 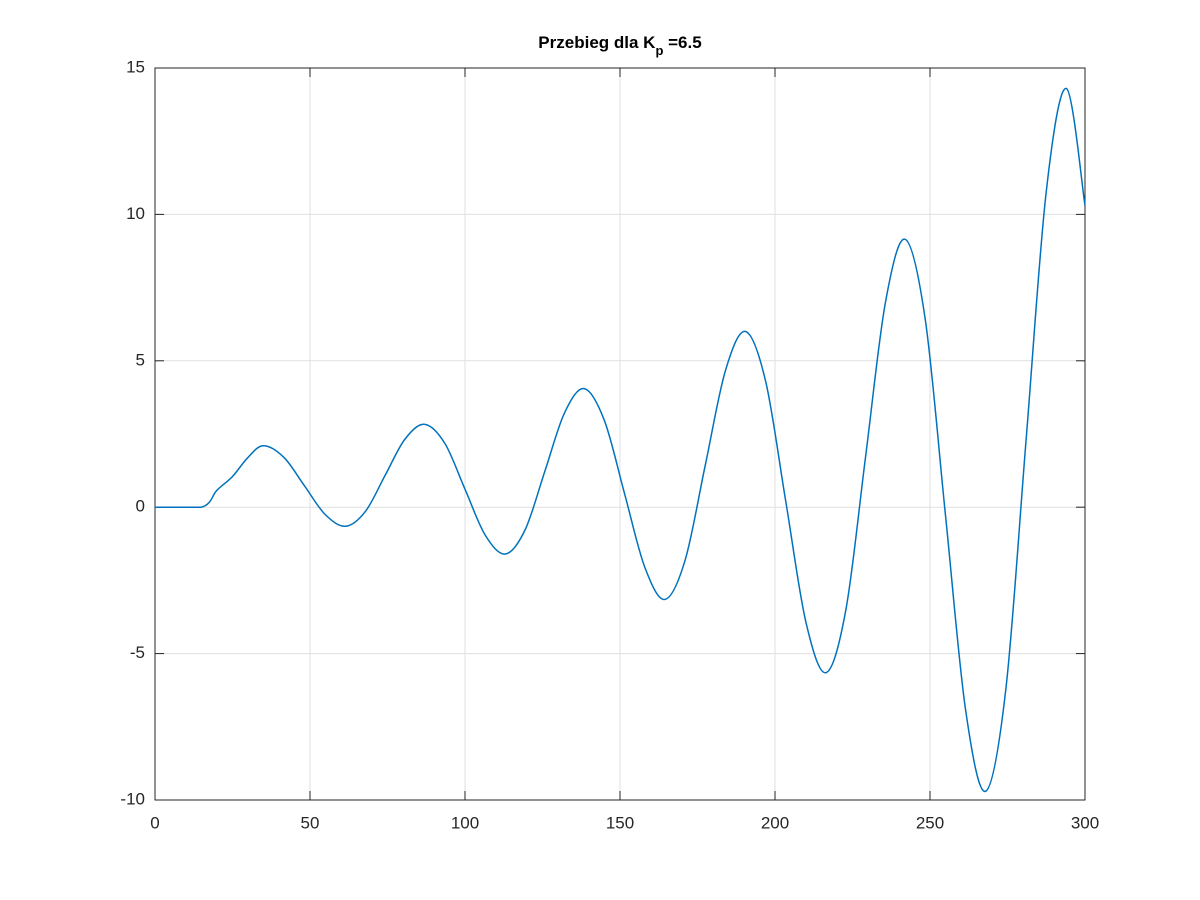 I want to click on y-tick-label: 0, so click(x=140, y=506).